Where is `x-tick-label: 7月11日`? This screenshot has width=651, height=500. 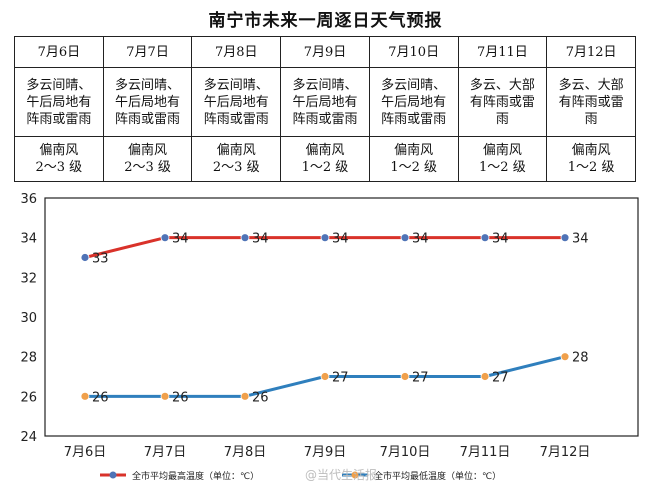
x-tick-label: 7月11日 is located at coordinates (485, 452).